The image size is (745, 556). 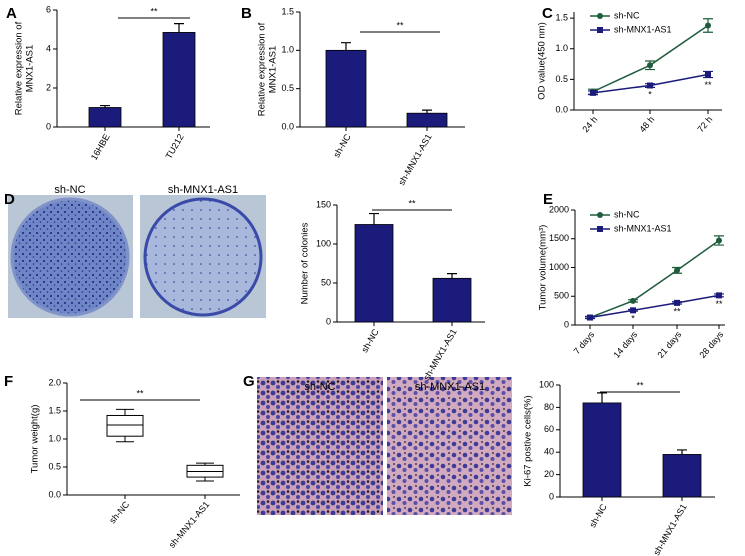 What do you see at coordinates (125, 425) in the screenshot?
I see `box` at bounding box center [125, 425].